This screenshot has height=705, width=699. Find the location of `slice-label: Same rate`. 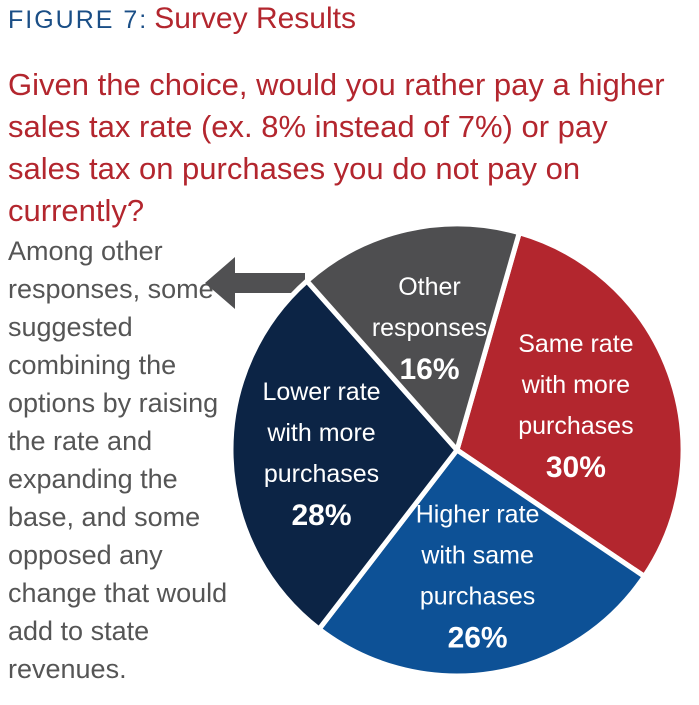

slice-label: Same rate is located at coordinates (575, 344).